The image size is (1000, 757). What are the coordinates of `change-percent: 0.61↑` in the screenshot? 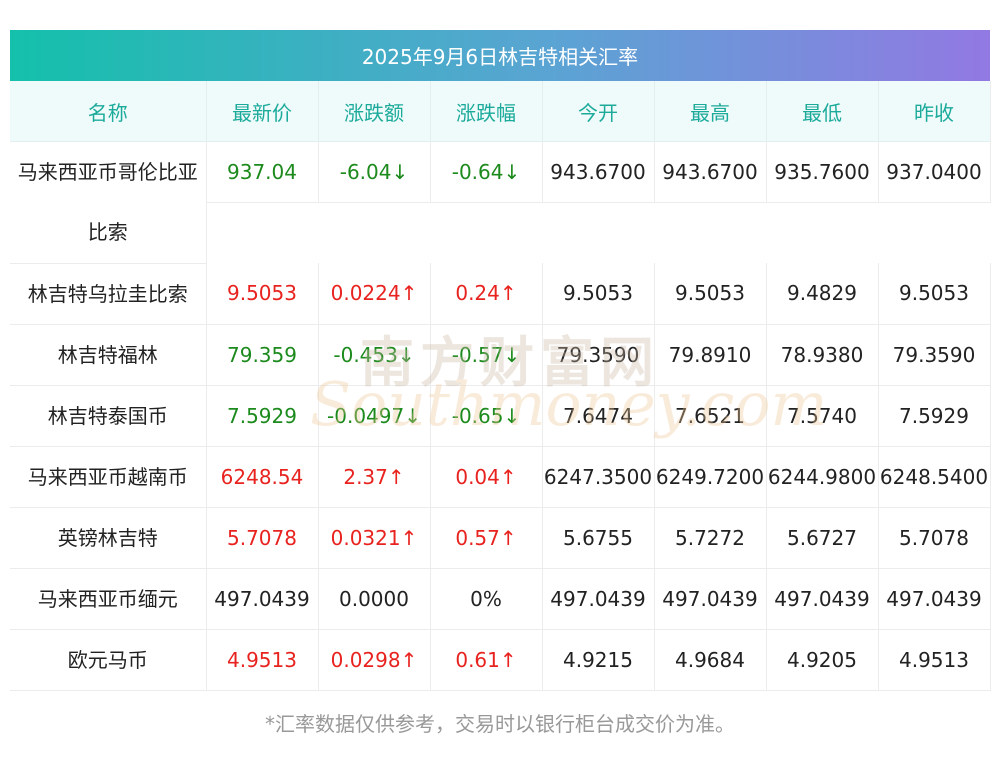 It's located at (486, 660).